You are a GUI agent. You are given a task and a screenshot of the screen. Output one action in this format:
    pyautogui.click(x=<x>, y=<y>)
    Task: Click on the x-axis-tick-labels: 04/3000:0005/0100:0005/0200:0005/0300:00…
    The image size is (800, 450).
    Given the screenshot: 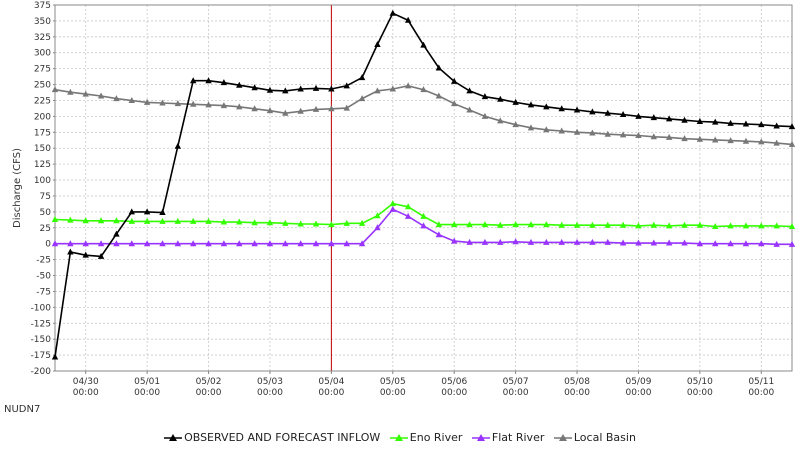 What is the action you would take?
    pyautogui.click(x=424, y=387)
    